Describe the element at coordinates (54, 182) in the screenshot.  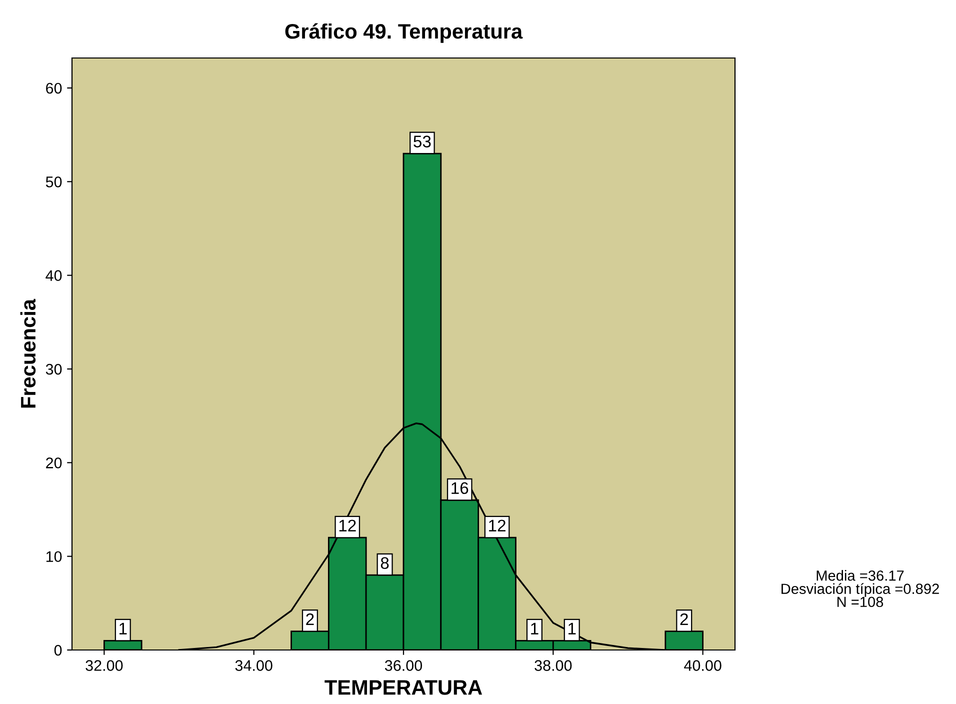
I see `y-tick-label: 50` at that location.